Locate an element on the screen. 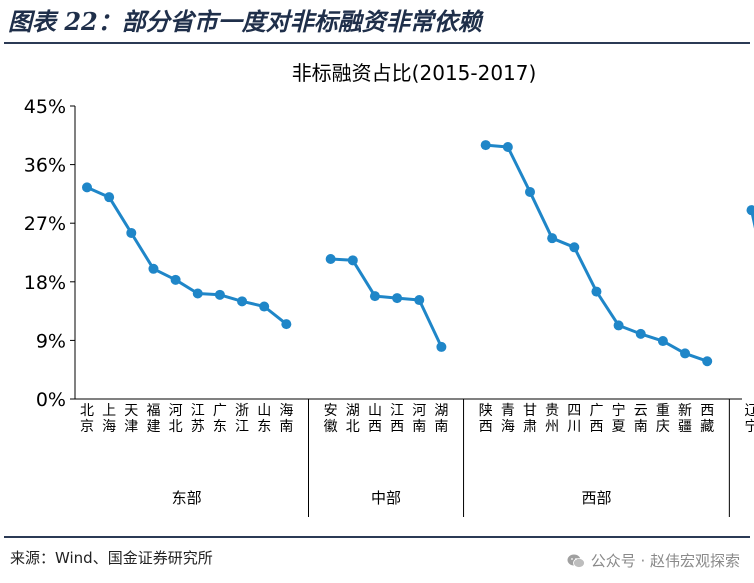 This screenshot has height=583, width=754. x-tick-label: 海南 is located at coordinates (286, 419).